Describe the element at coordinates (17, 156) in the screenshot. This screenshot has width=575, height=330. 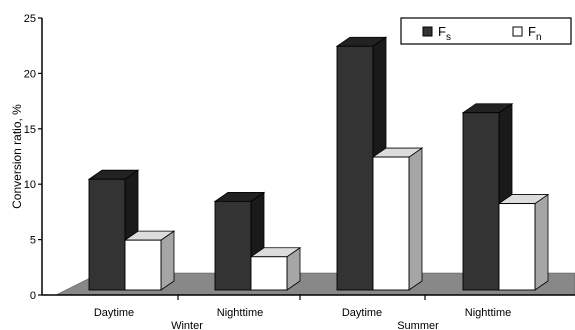
I see `y-axis-title: Conversion ratio, %` at that location.